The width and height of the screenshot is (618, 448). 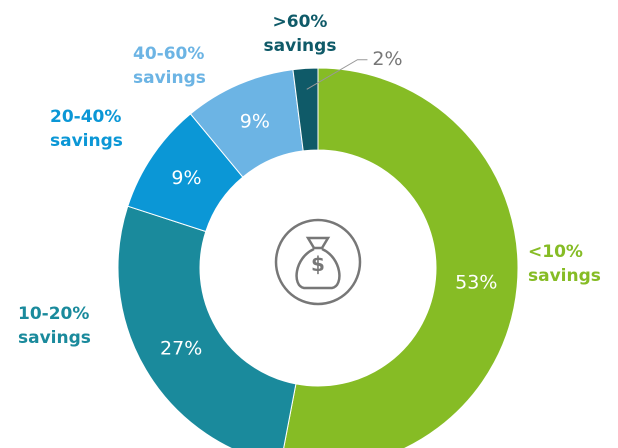 I want to click on leader-line, so click(x=337, y=74).